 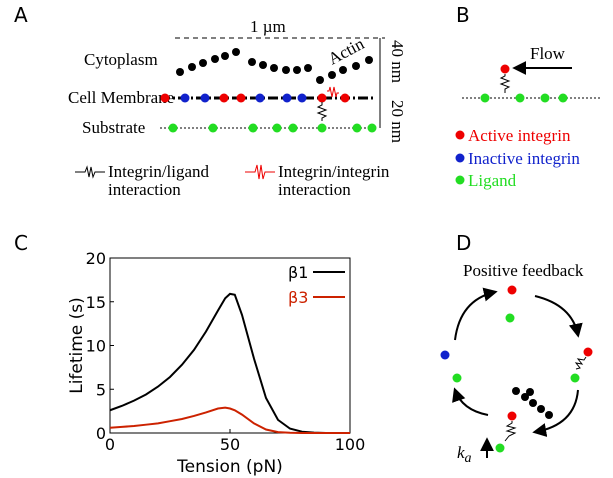 I want to click on legend-label: Inactive integrin, so click(x=524, y=158).